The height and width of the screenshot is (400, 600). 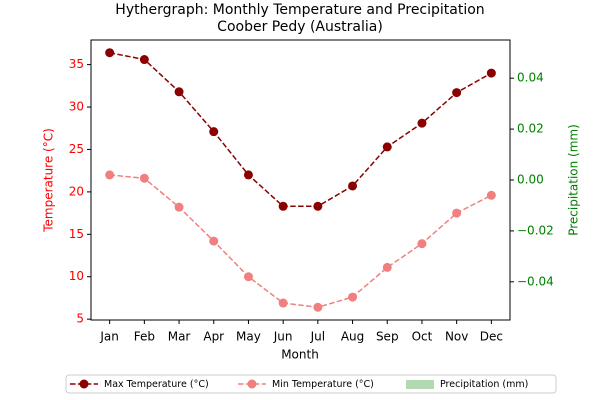 I want to click on x-tick-label: Jan, so click(x=109, y=337).